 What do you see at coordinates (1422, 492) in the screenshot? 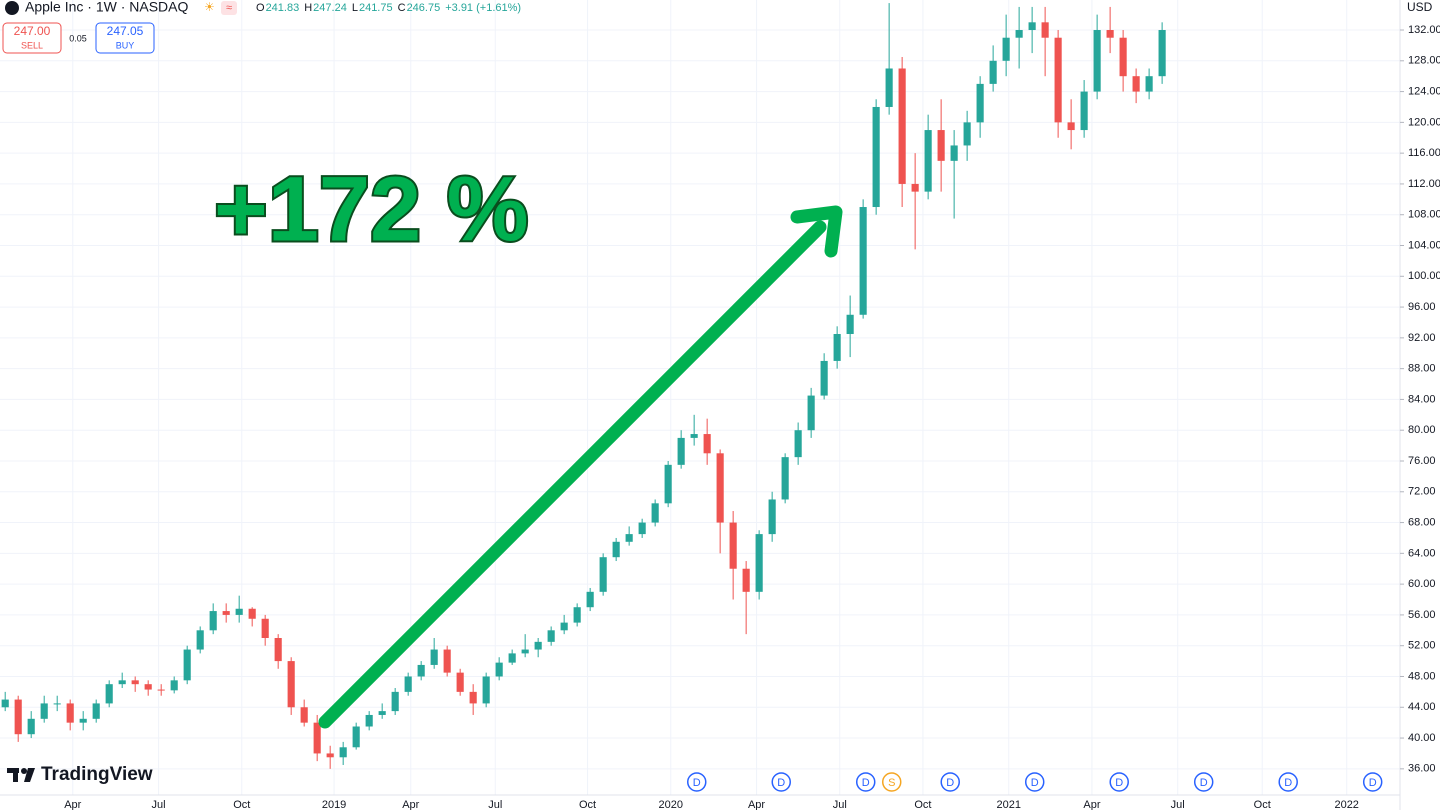
I see `y-tick-label: 72.00` at bounding box center [1422, 492].